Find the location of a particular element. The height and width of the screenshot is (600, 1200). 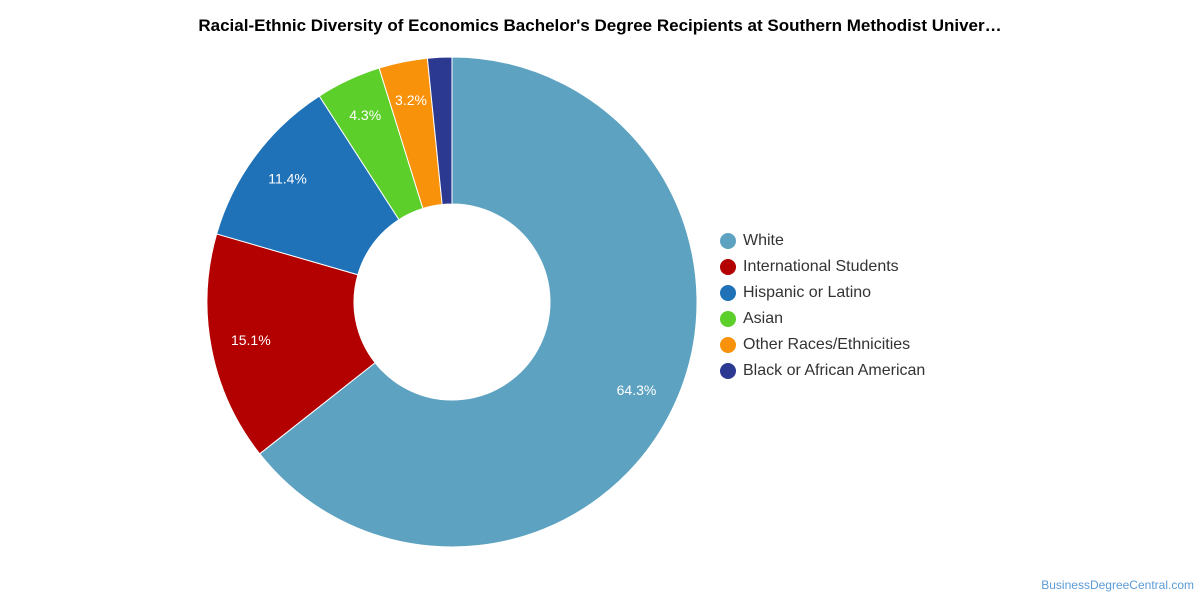

slice-label-hispanic-or-latino: 11.4% is located at coordinates (287, 178).